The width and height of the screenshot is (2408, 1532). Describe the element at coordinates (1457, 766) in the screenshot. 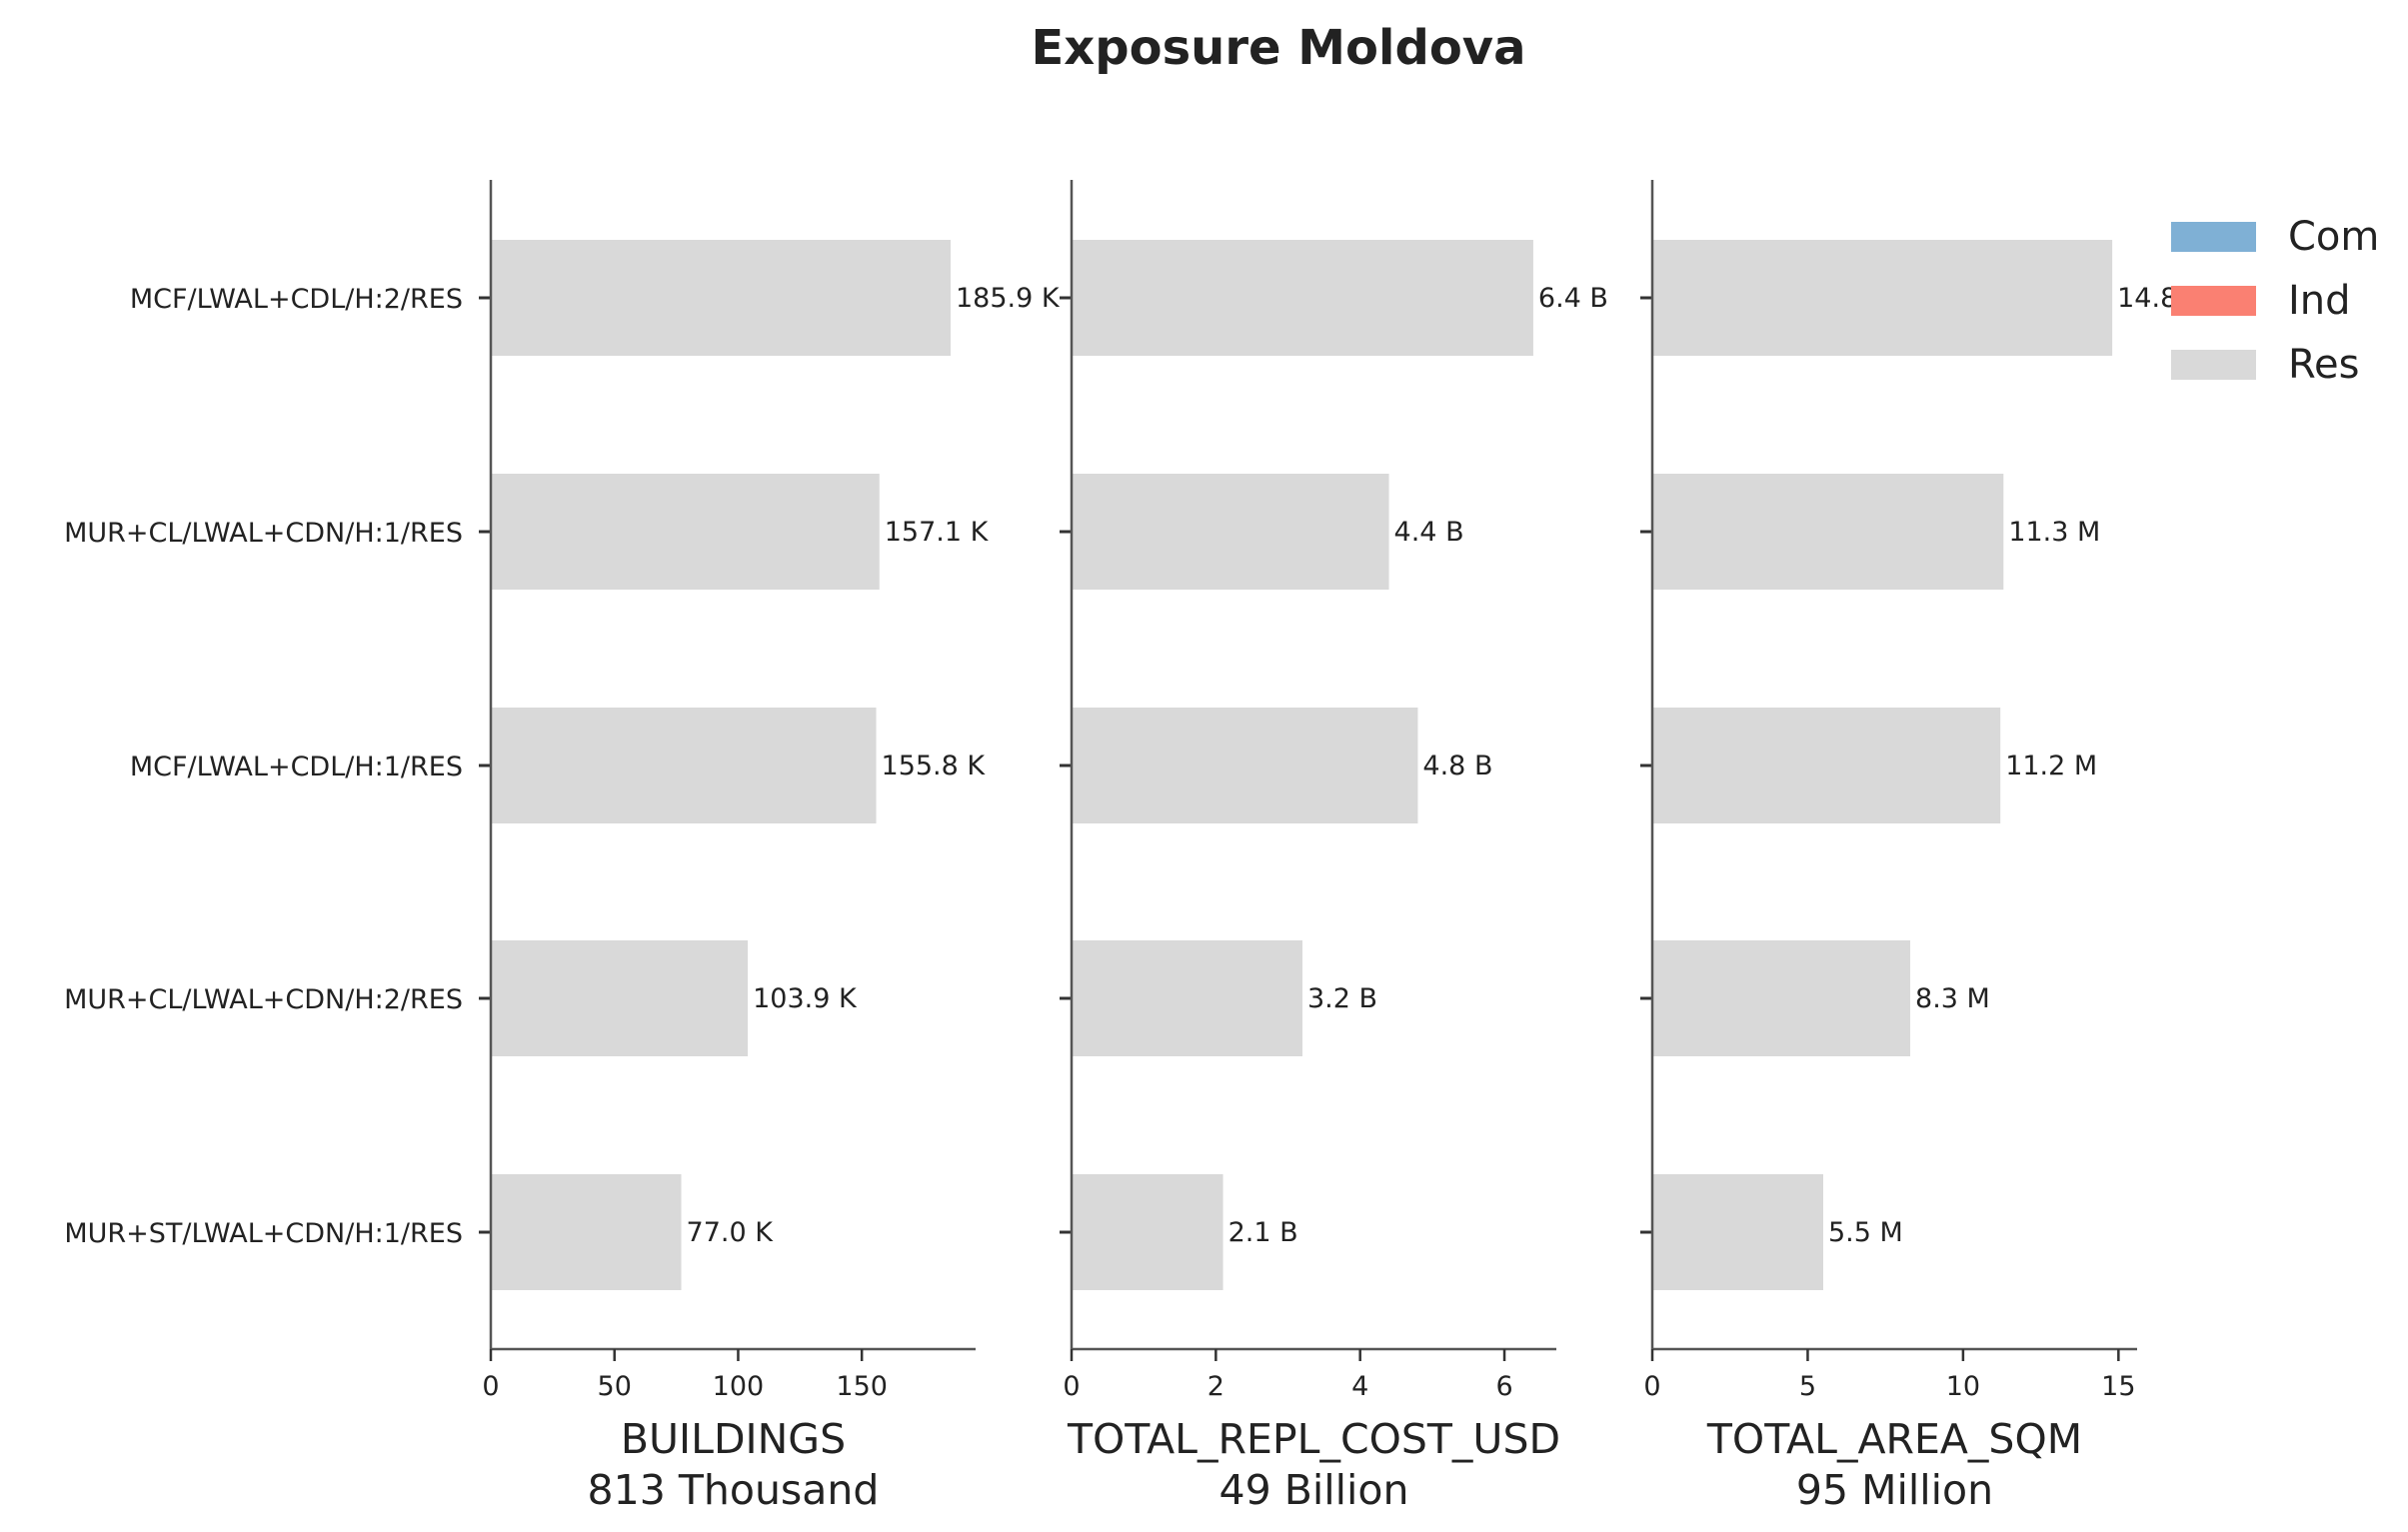

I see `value-label-1-2: 4.8 B` at that location.